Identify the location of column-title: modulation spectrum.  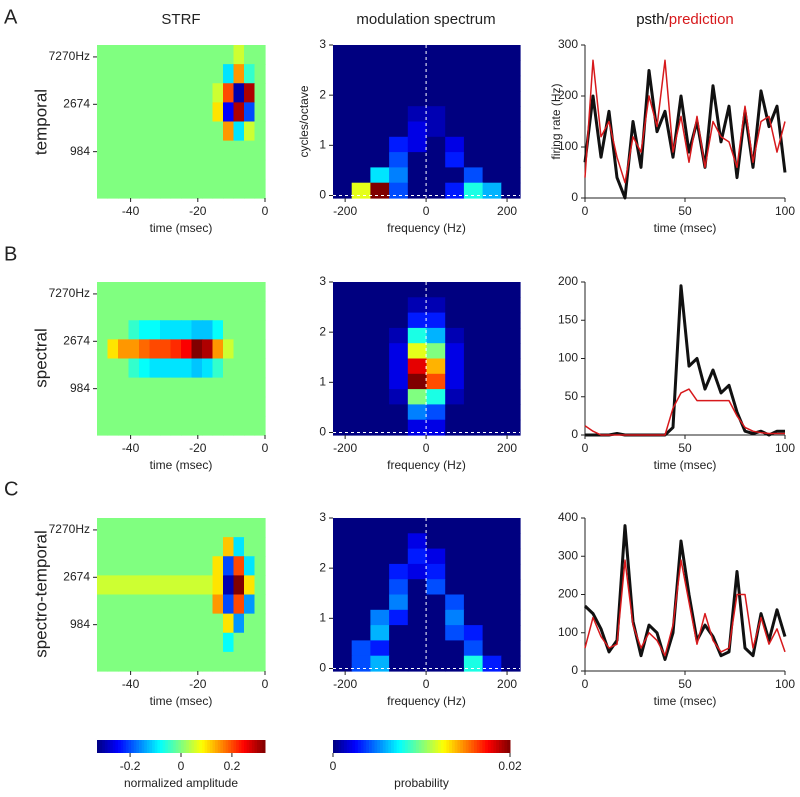
(425, 19).